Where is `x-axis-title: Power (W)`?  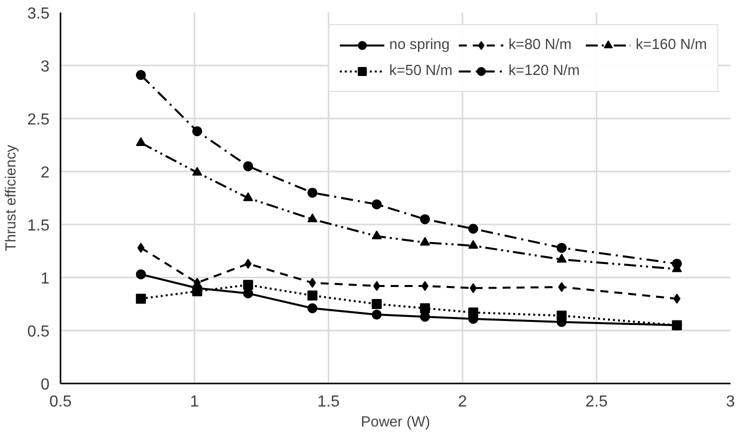 x-axis-title: Power (W) is located at coordinates (395, 422).